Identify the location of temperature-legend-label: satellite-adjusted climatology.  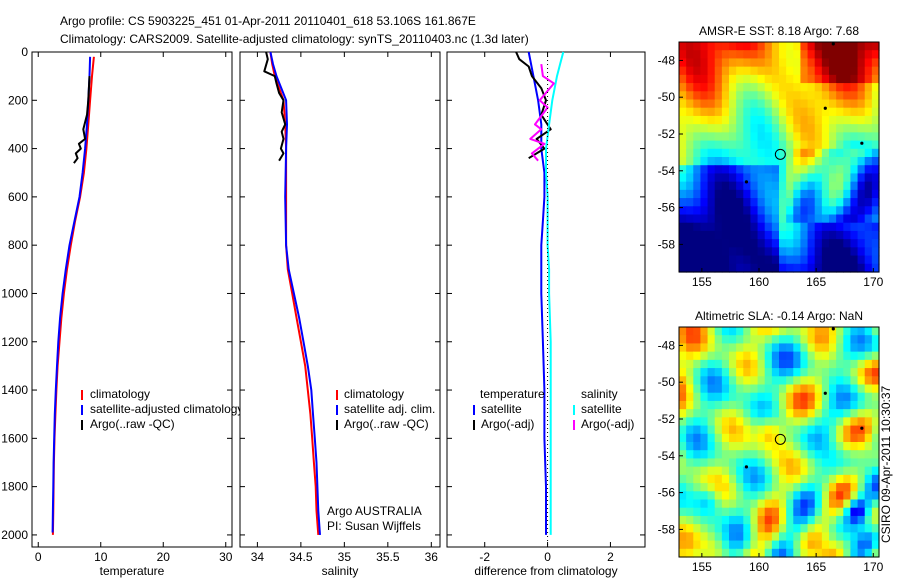
(166, 409).